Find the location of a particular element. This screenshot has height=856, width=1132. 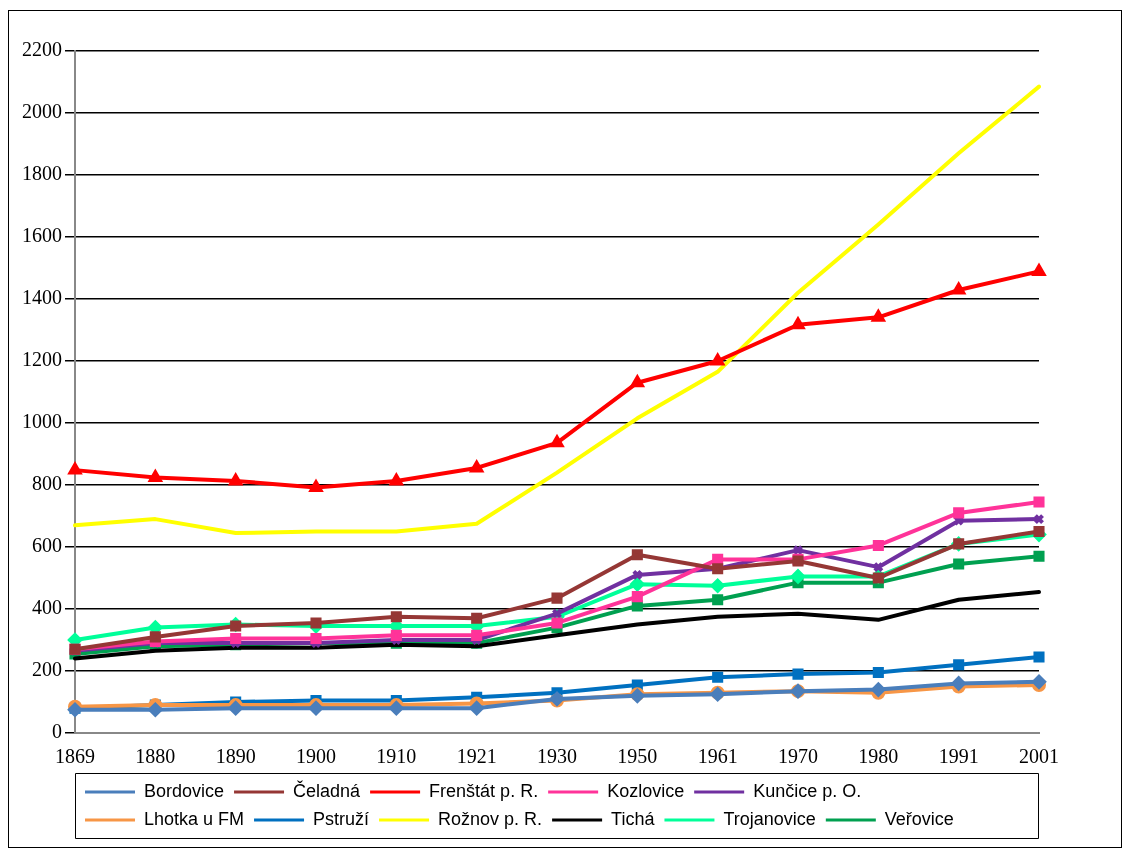

x-tick-label: 1890 is located at coordinates (235, 756).